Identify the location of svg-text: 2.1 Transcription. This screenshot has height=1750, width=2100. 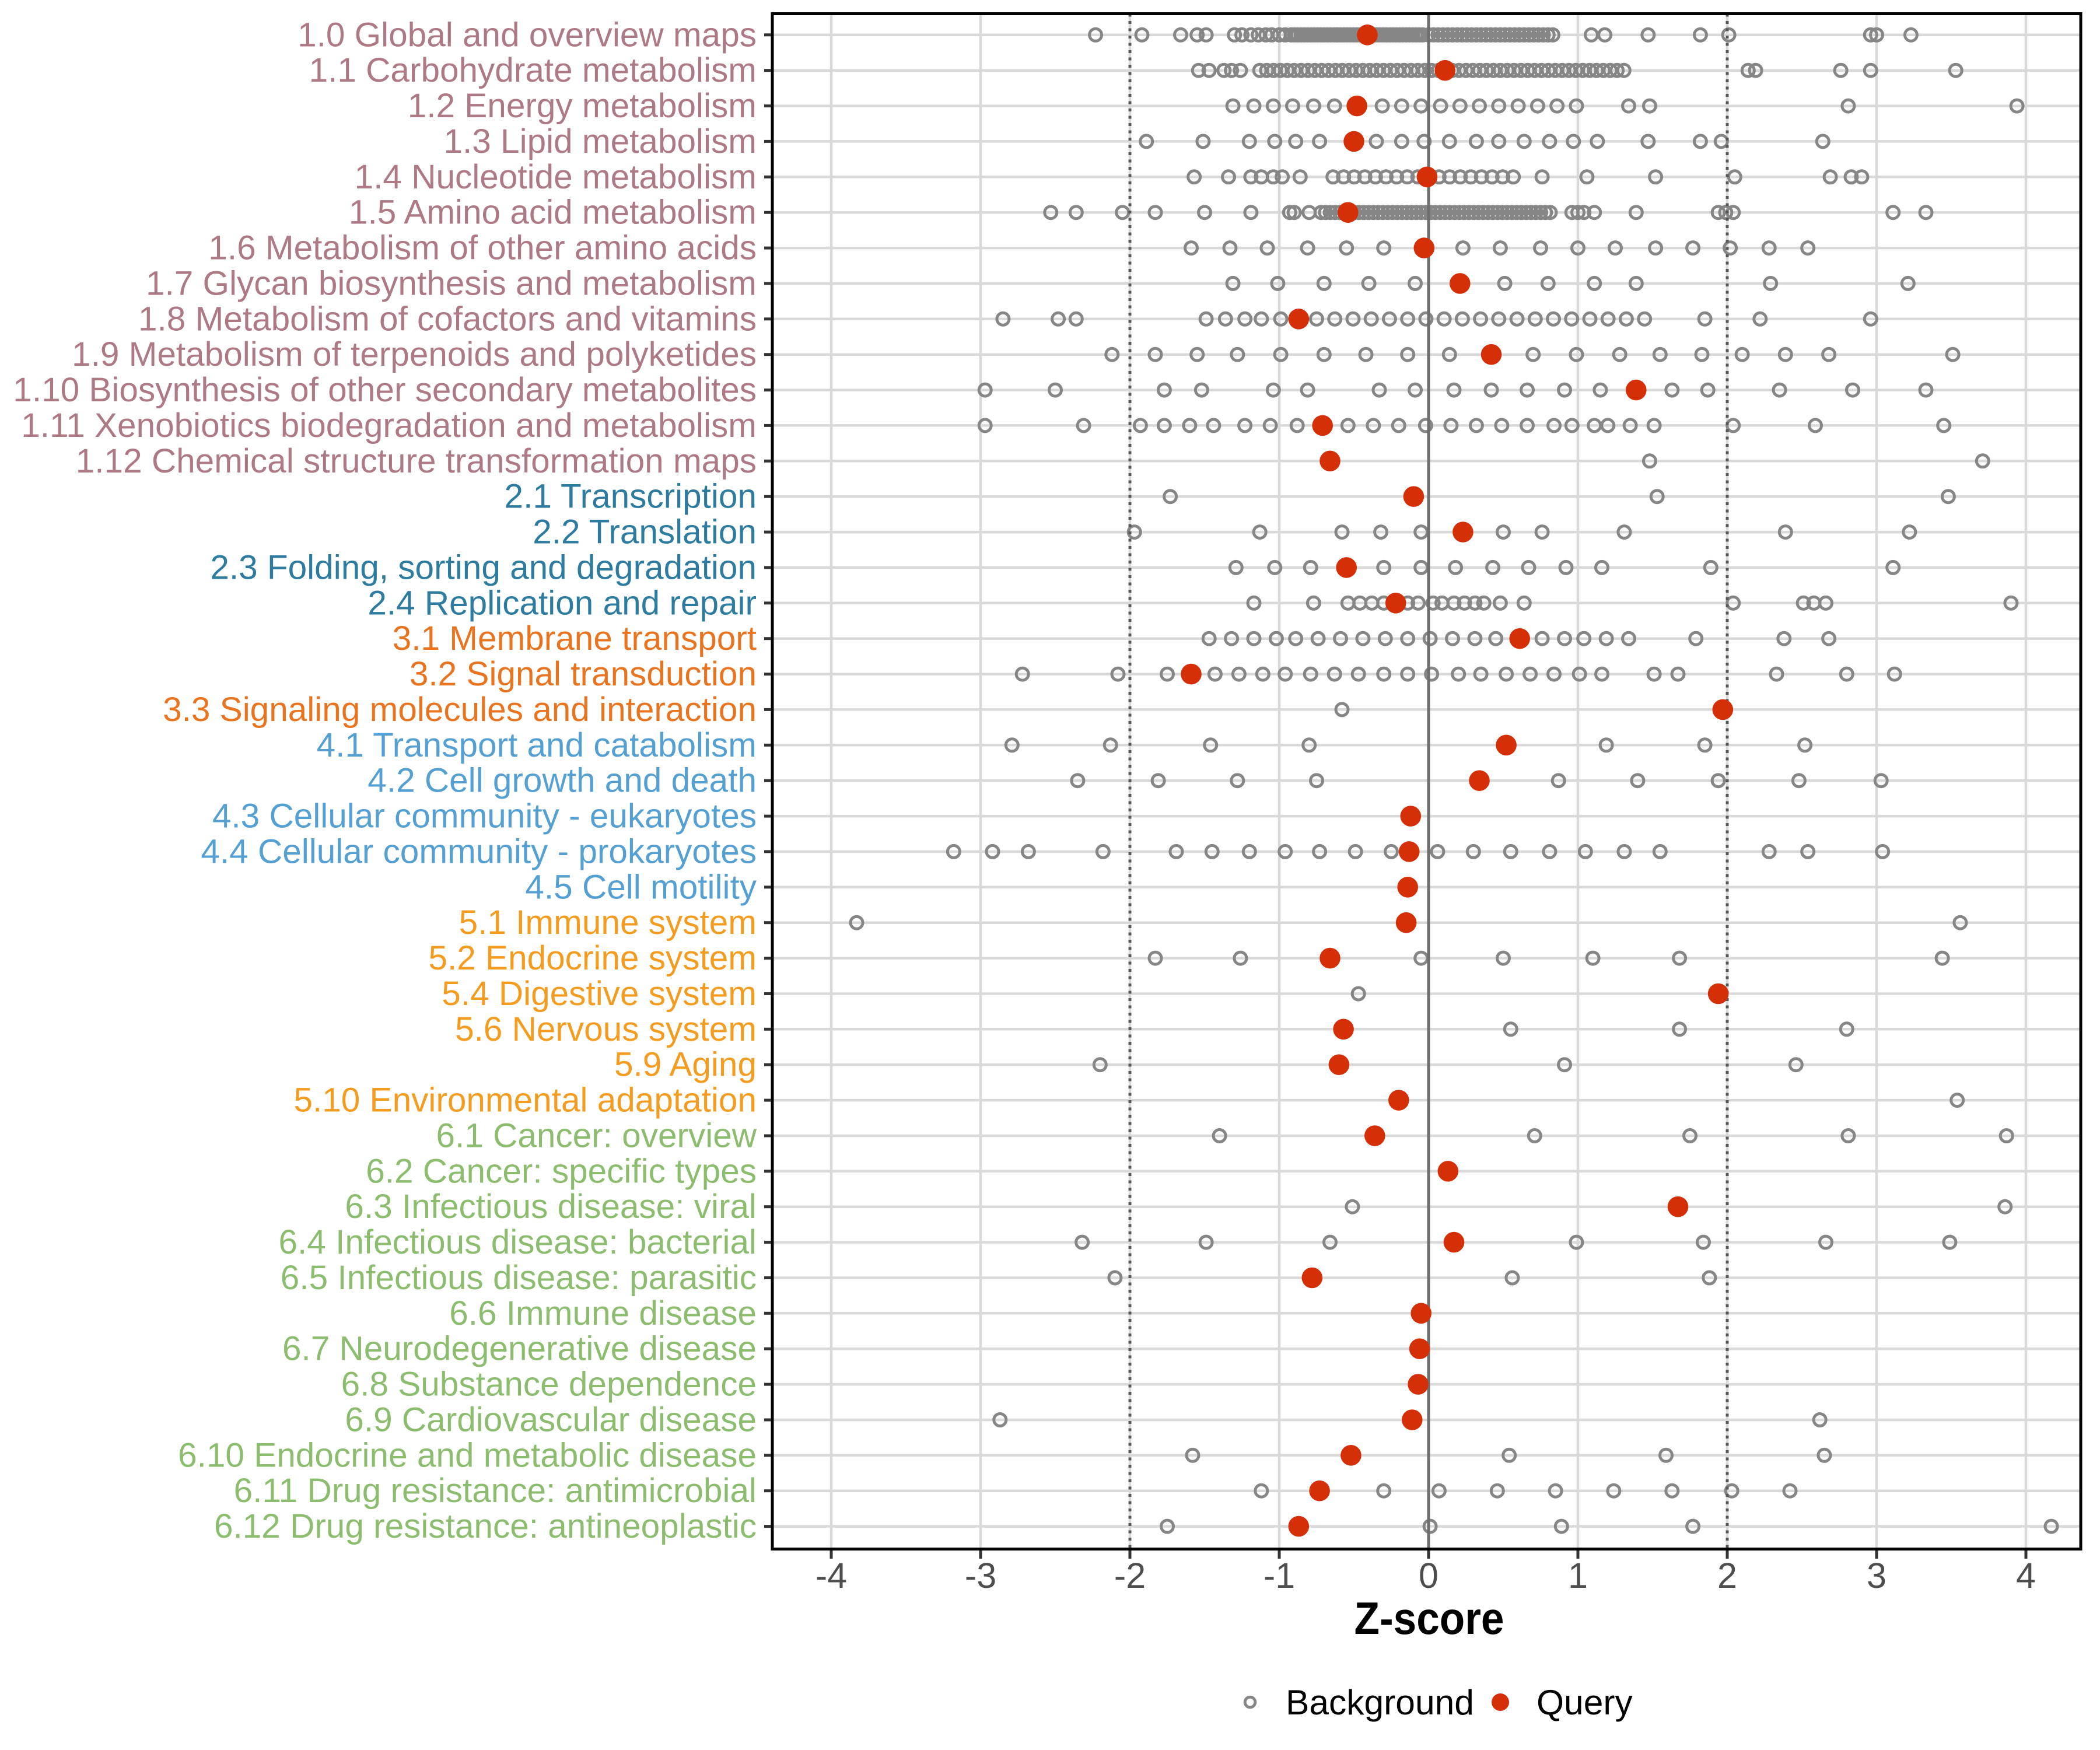
(631, 497).